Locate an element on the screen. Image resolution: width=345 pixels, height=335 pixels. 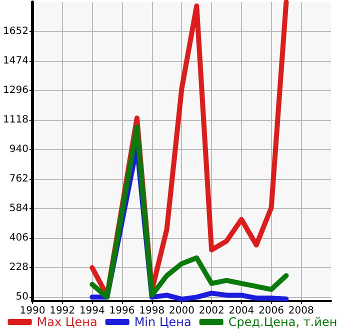
x-tick-label: 1994 is located at coordinates (92, 311).